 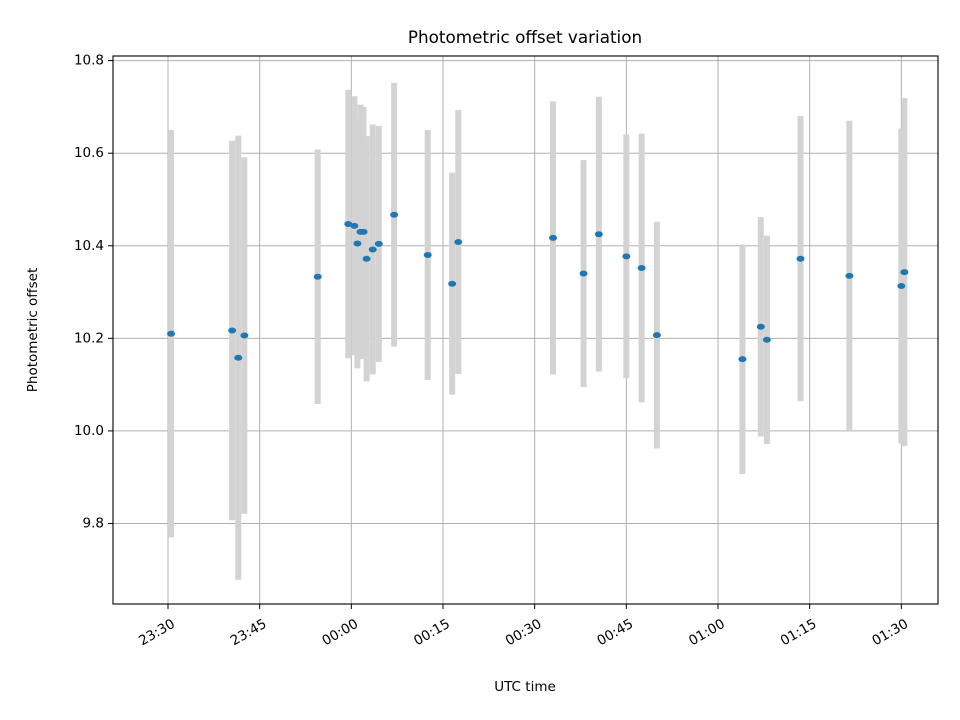 I want to click on y-tick-label: 10.0, so click(x=89, y=431).